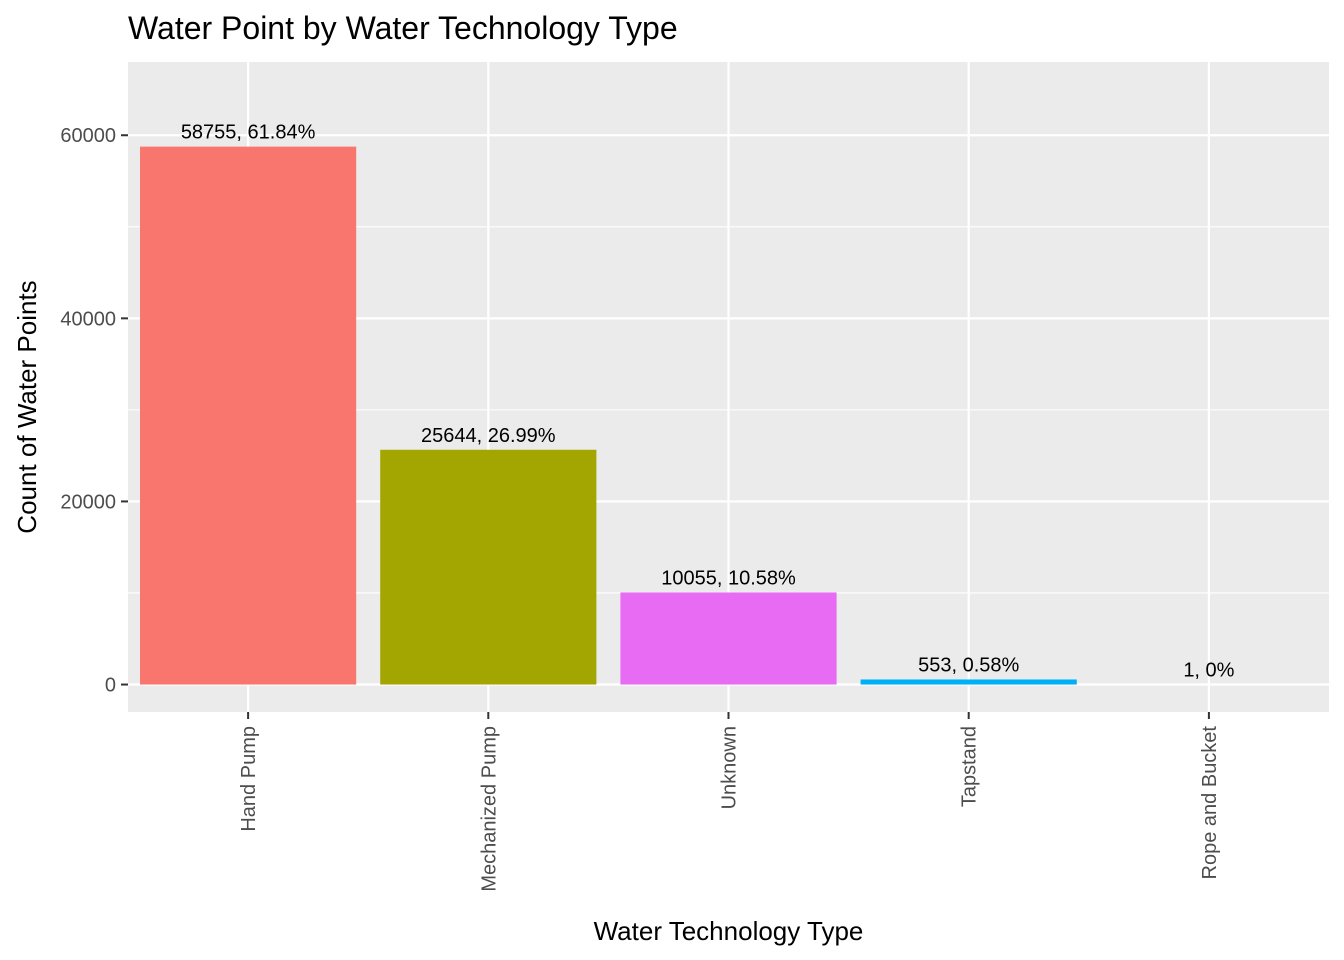  I want to click on y-axis: 0 20000 40000 60000, so click(94, 411).